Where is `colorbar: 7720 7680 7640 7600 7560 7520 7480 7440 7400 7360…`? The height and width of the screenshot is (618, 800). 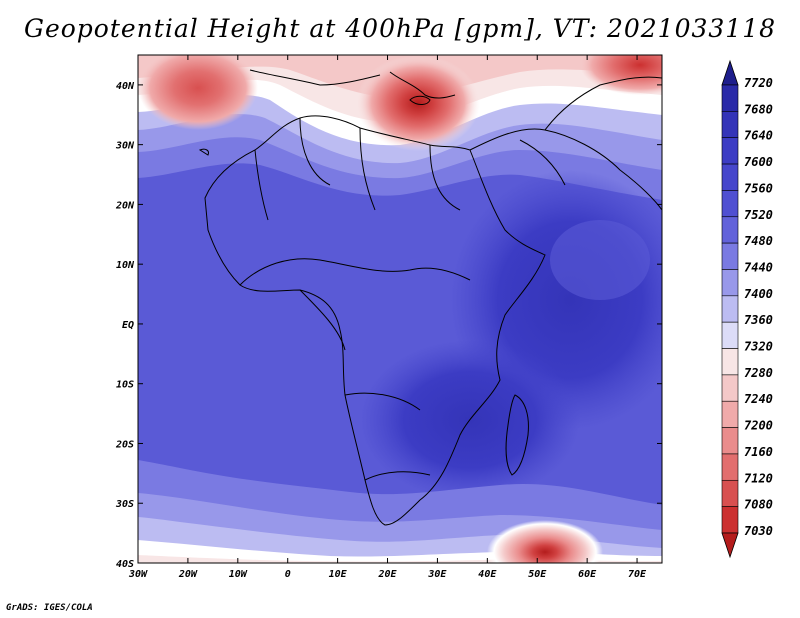 colorbar: 7720 7680 7640 7600 7560 7520 7480 7440 7400 7360… is located at coordinates (747, 309).